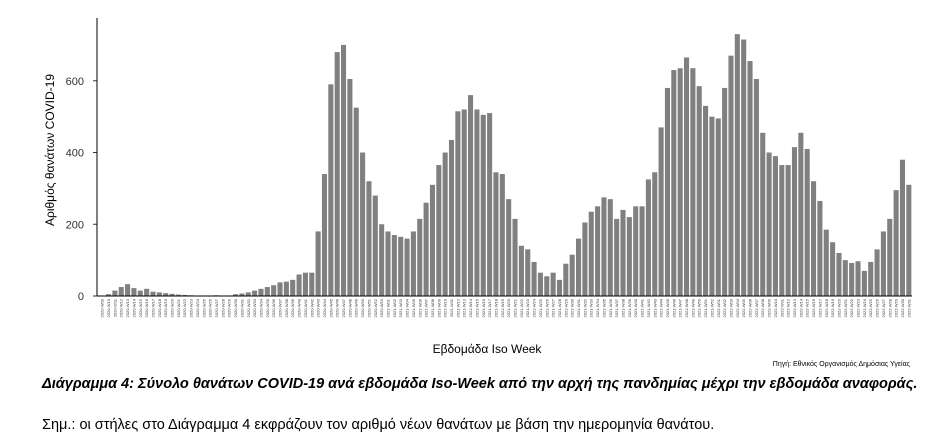  What do you see at coordinates (267, 307) in the screenshot?
I see `x-tick-label: 2020-W35` at bounding box center [267, 307].